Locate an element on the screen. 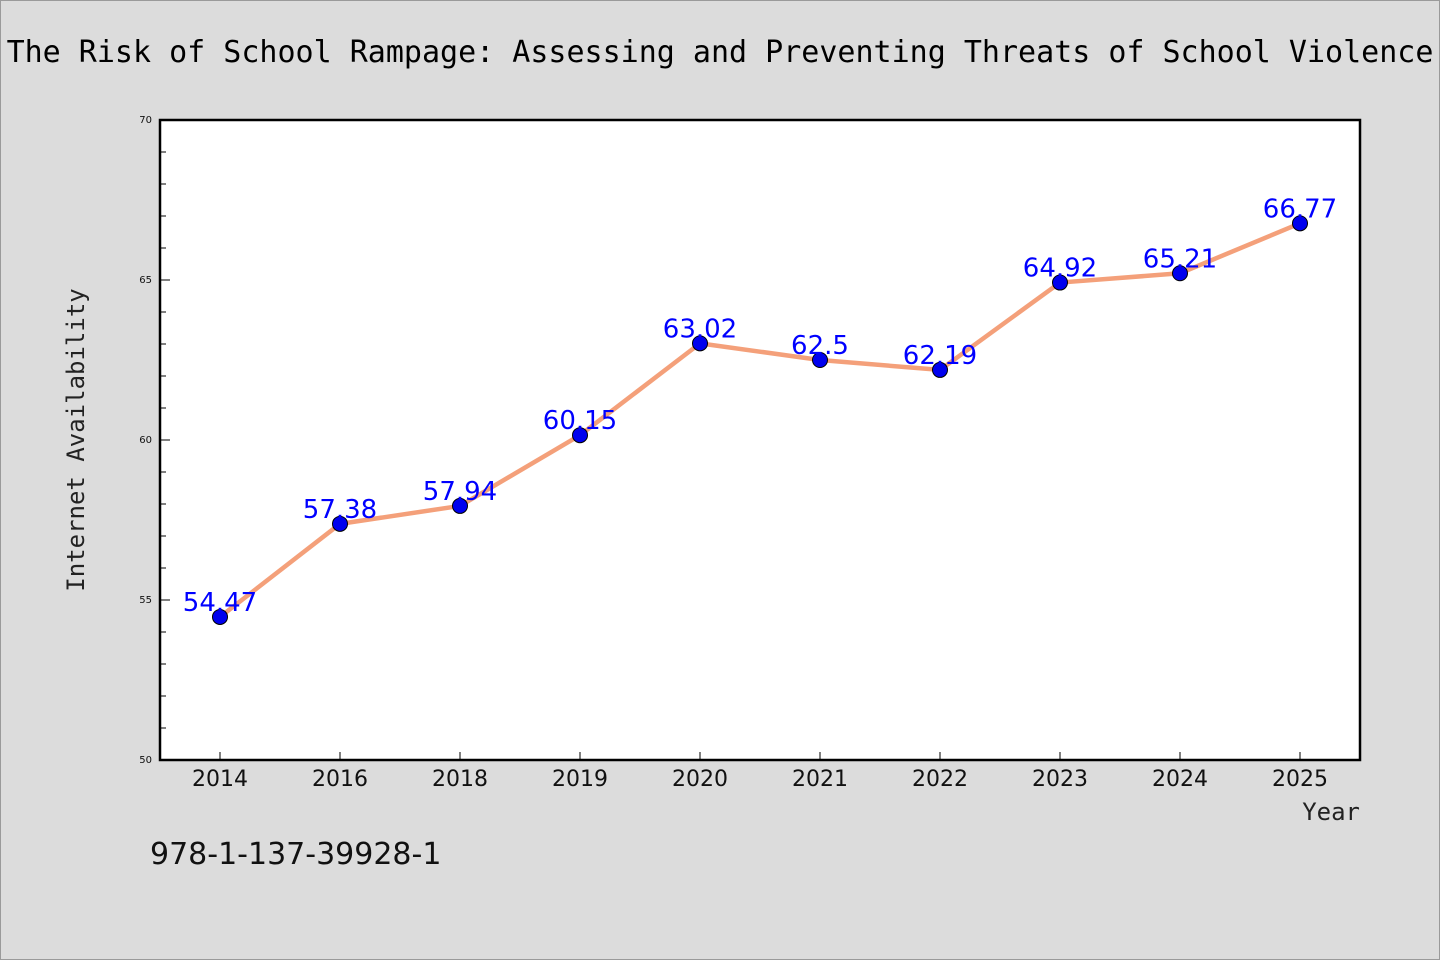  y-tick-label: 70 is located at coordinates (145, 120).